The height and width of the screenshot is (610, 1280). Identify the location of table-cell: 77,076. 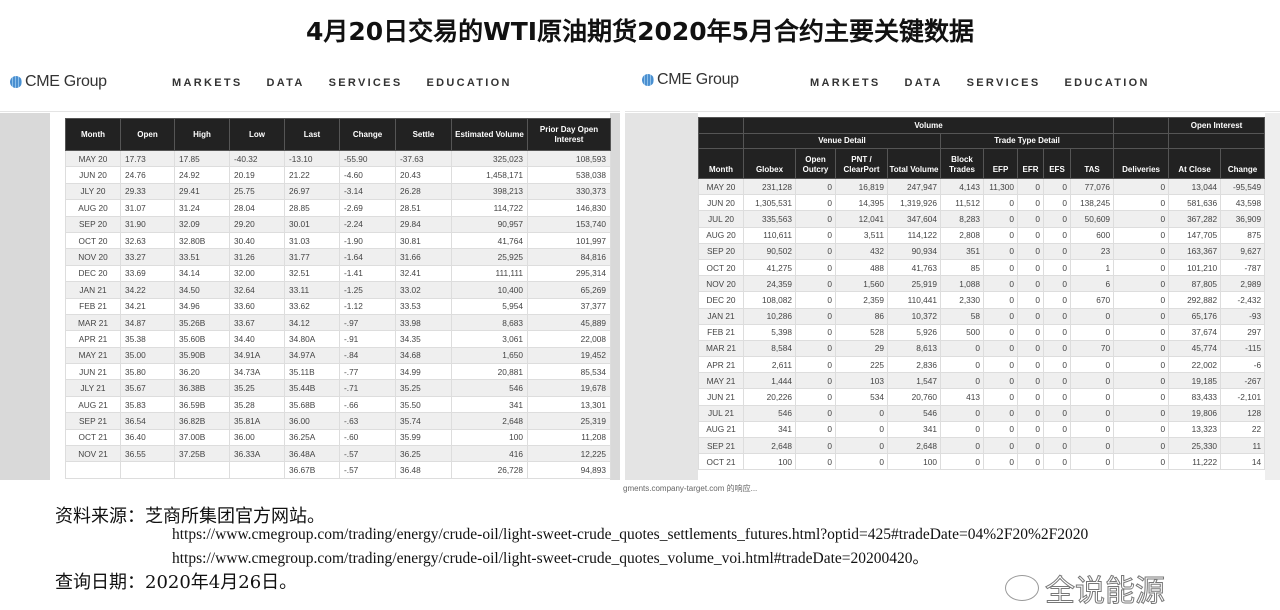
(1092, 186).